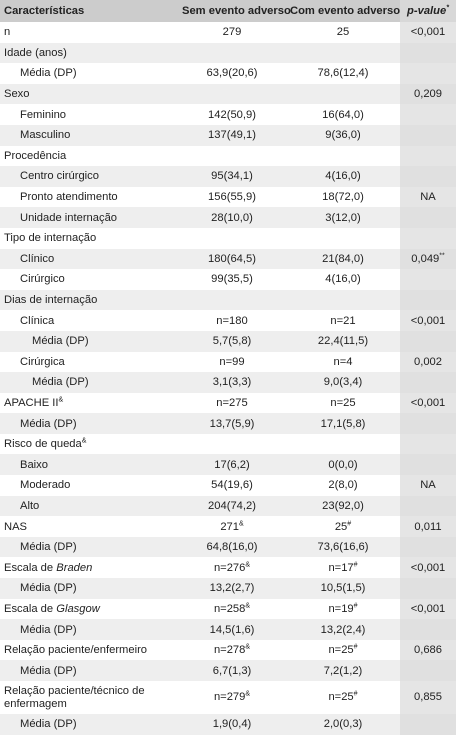  What do you see at coordinates (232, 588) in the screenshot?
I see `cell-without-event: 13,2(2,7)` at bounding box center [232, 588].